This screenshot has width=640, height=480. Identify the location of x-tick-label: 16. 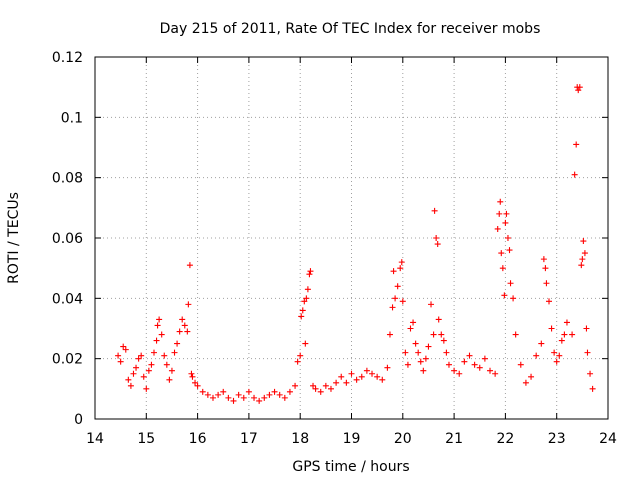
(198, 439).